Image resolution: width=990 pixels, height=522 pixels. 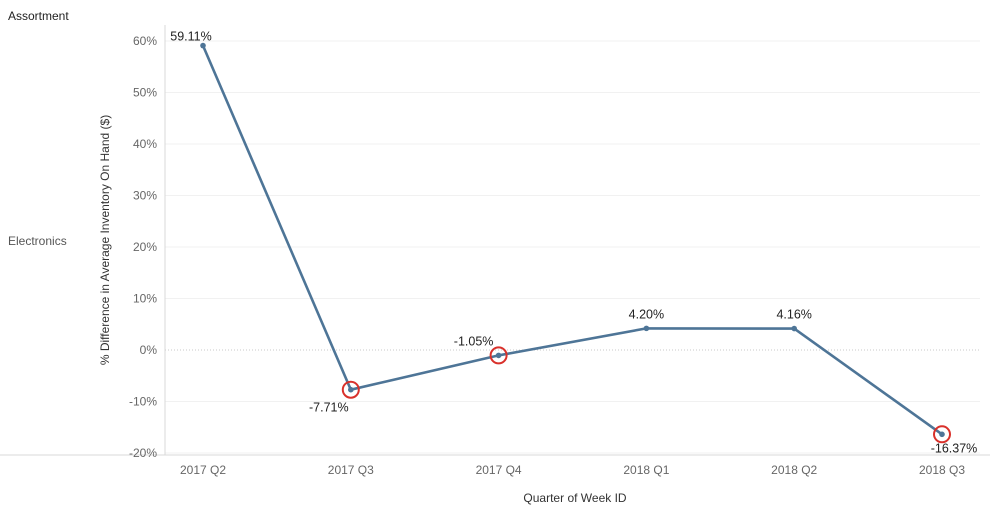 What do you see at coordinates (351, 470) in the screenshot?
I see `x-tick-label: 2017 Q3` at bounding box center [351, 470].